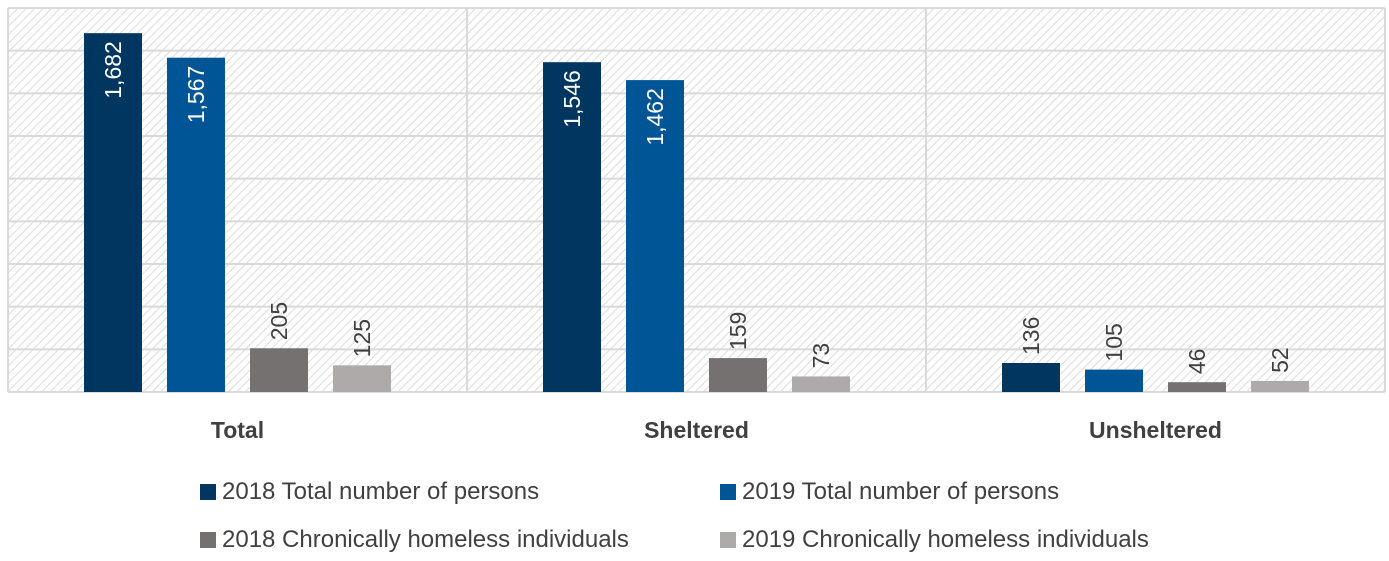 The height and width of the screenshot is (561, 1389). Describe the element at coordinates (425, 539) in the screenshot. I see `legend-label: 2018 Chronically homeless individuals` at that location.